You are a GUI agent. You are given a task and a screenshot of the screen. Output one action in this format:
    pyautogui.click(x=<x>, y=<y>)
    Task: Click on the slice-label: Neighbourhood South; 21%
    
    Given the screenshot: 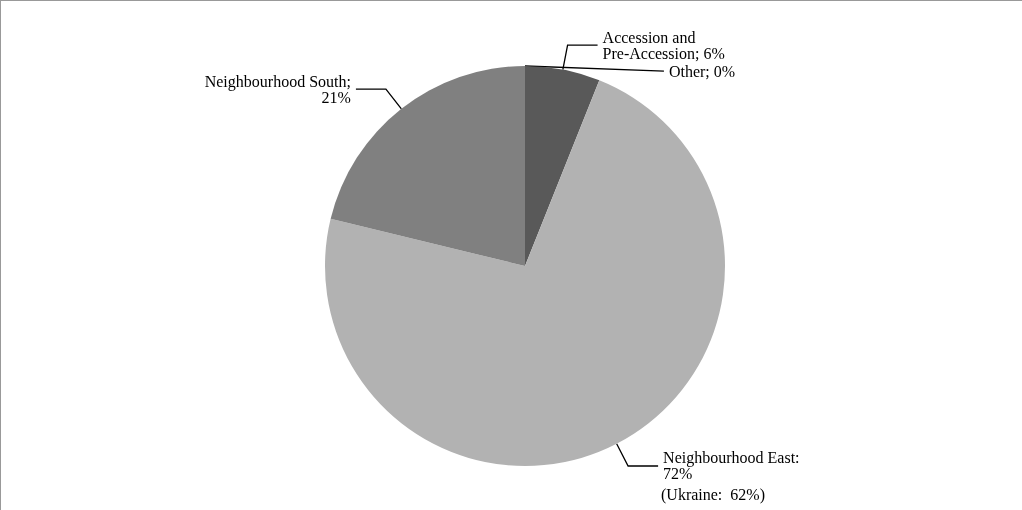 What is the action you would take?
    pyautogui.click(x=277, y=89)
    